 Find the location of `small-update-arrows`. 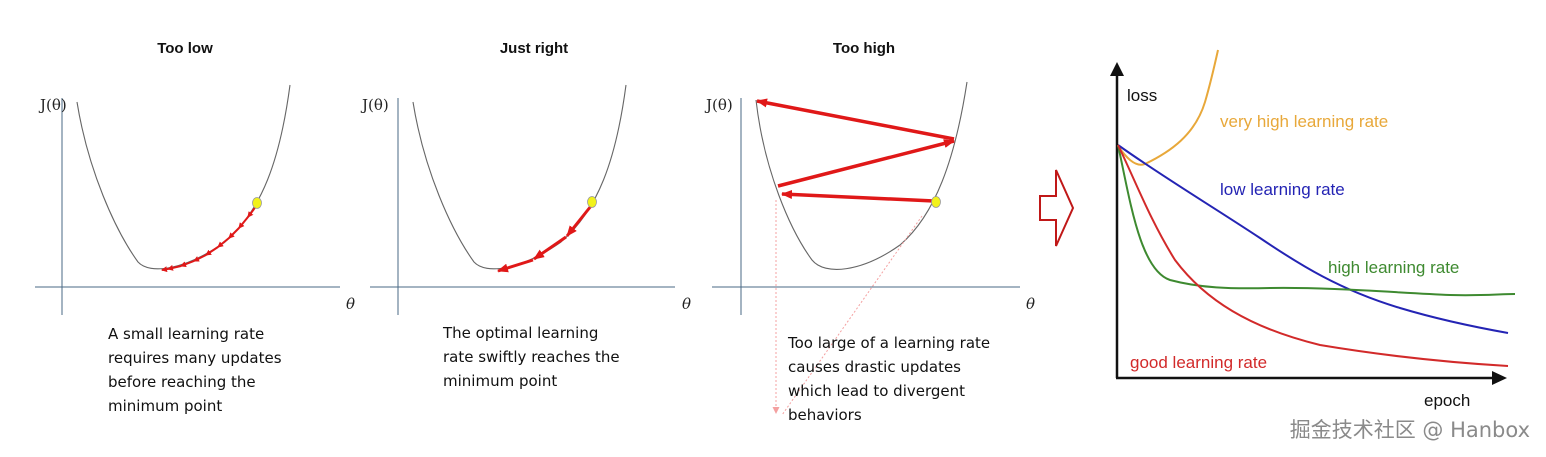

small-update-arrows is located at coordinates (209, 238).